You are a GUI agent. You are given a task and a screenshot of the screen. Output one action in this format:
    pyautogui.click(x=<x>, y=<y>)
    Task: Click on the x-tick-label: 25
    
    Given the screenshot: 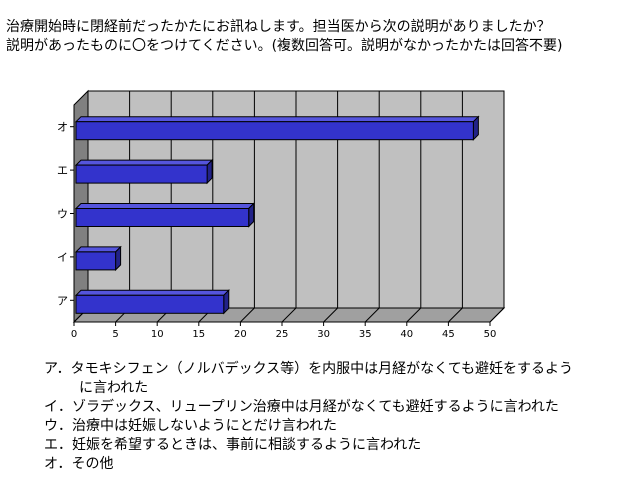 What is the action you would take?
    pyautogui.click(x=282, y=334)
    